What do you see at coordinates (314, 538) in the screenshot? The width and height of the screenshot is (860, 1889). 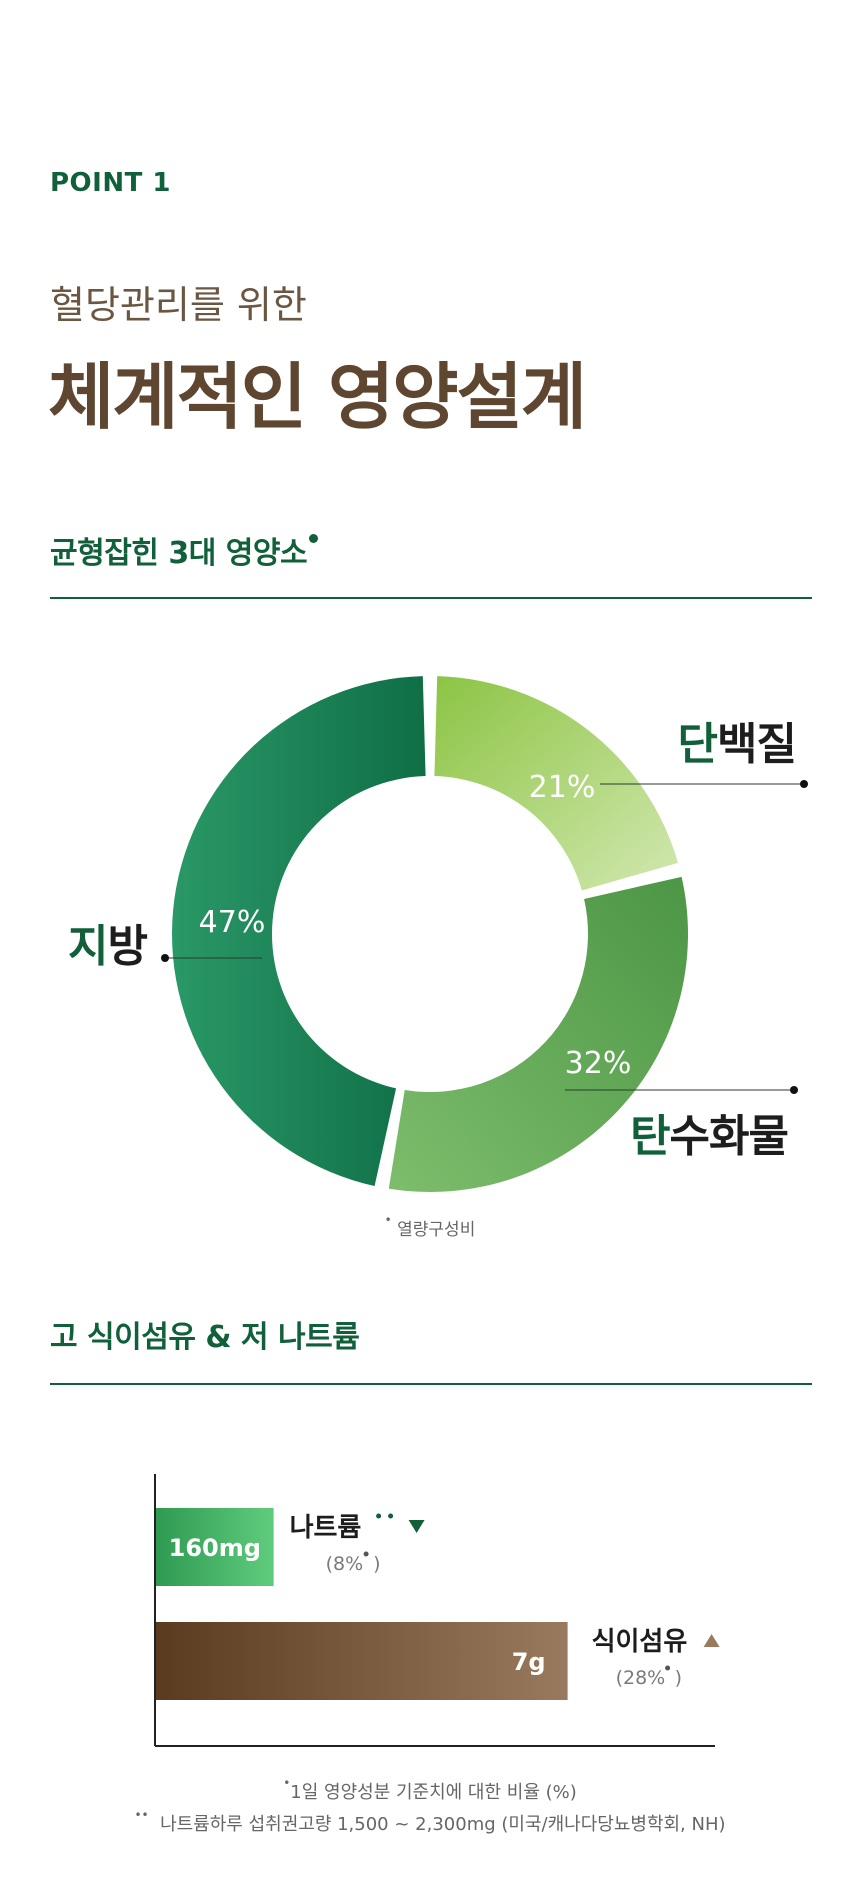 I see `footnote-dot-icon` at bounding box center [314, 538].